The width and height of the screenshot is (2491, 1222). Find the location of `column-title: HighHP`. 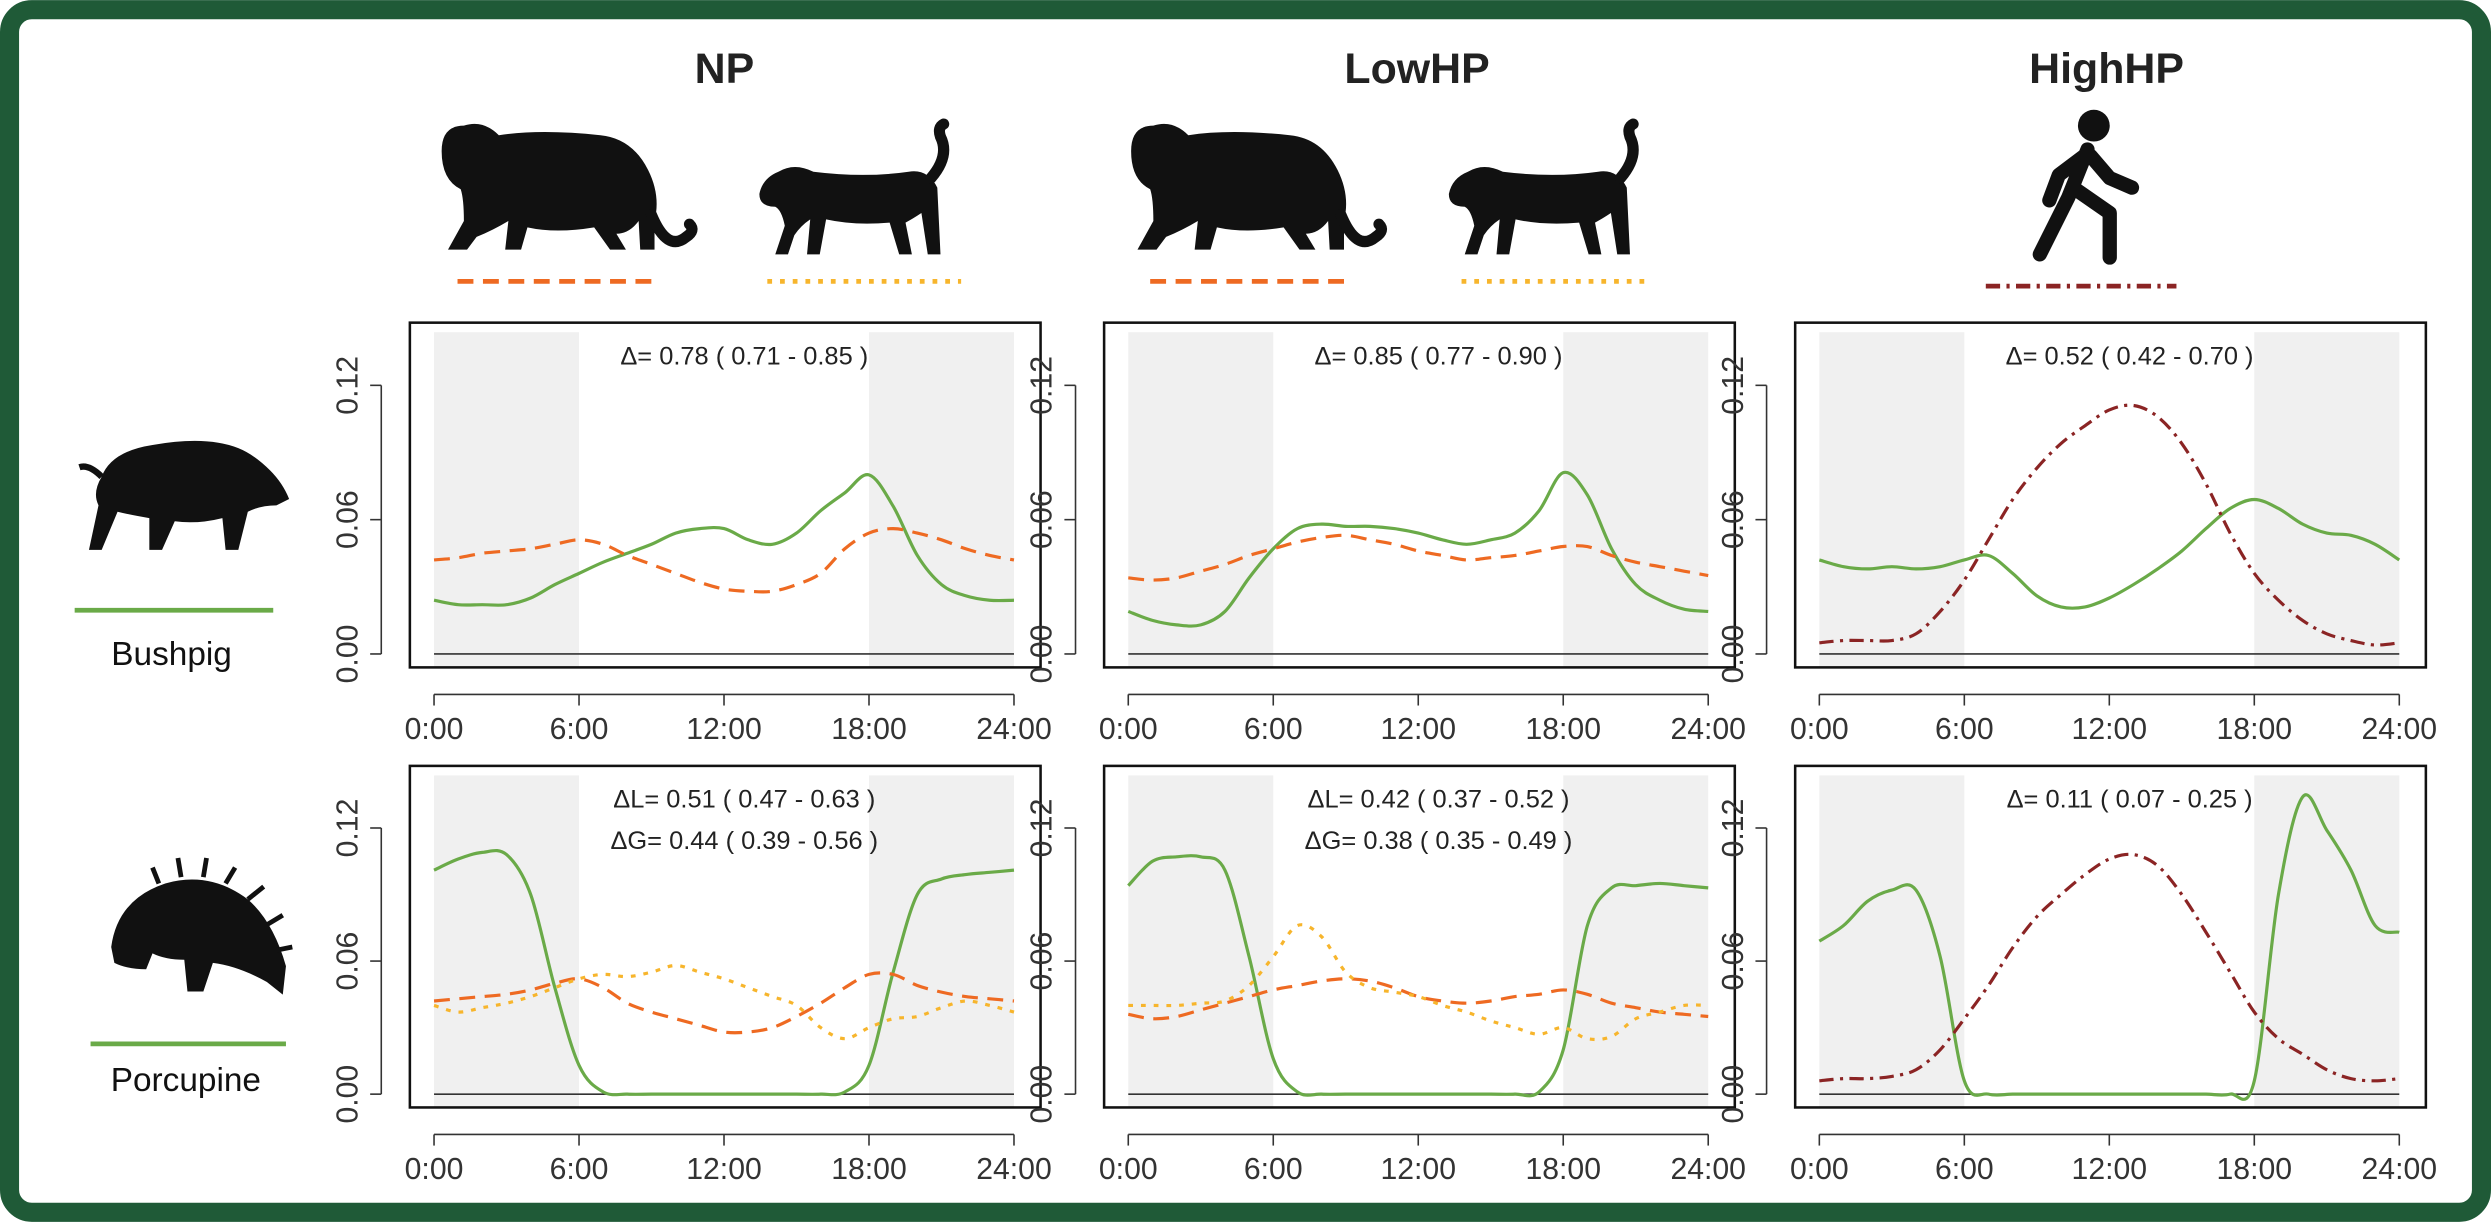

column-title: HighHP is located at coordinates (2106, 69).